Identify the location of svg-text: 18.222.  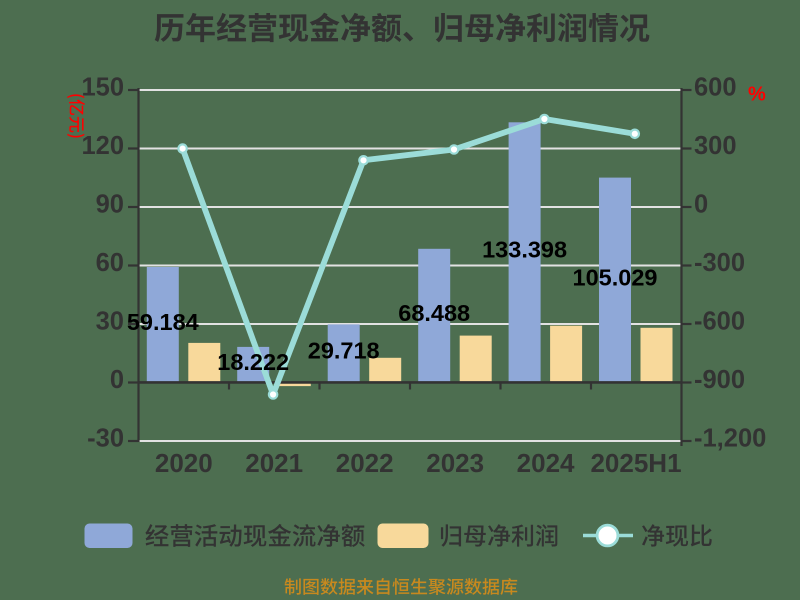
(253, 362).